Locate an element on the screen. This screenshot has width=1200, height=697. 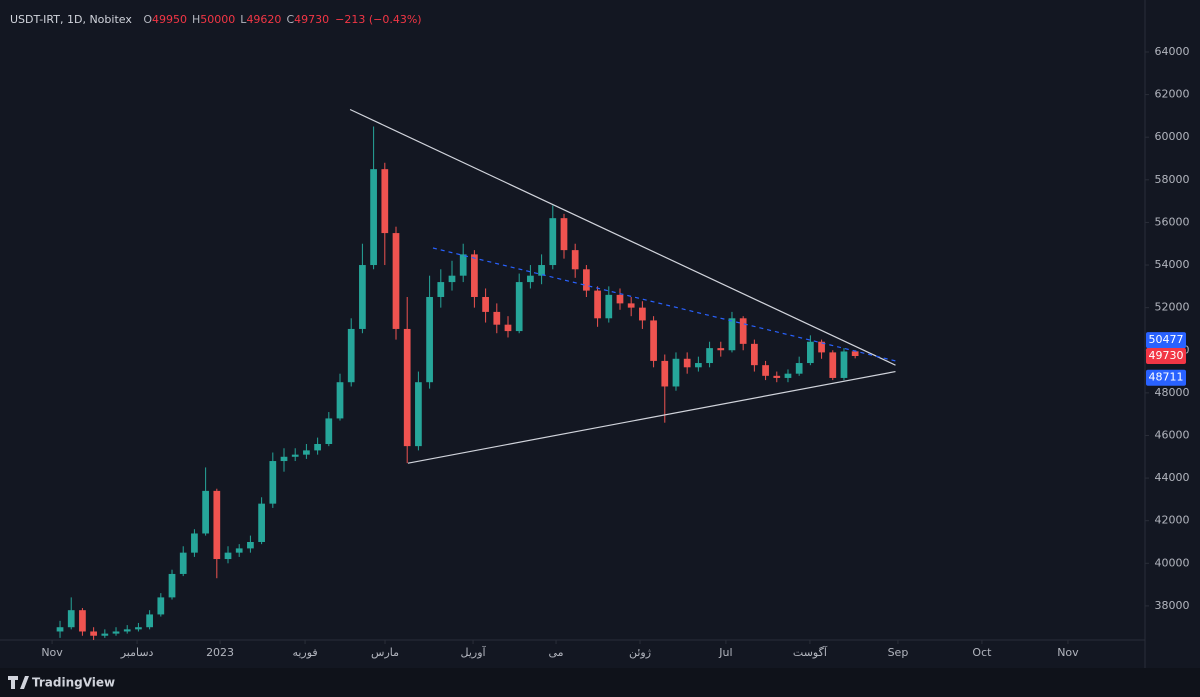
field-value: 50000 is located at coordinates (217, 19).